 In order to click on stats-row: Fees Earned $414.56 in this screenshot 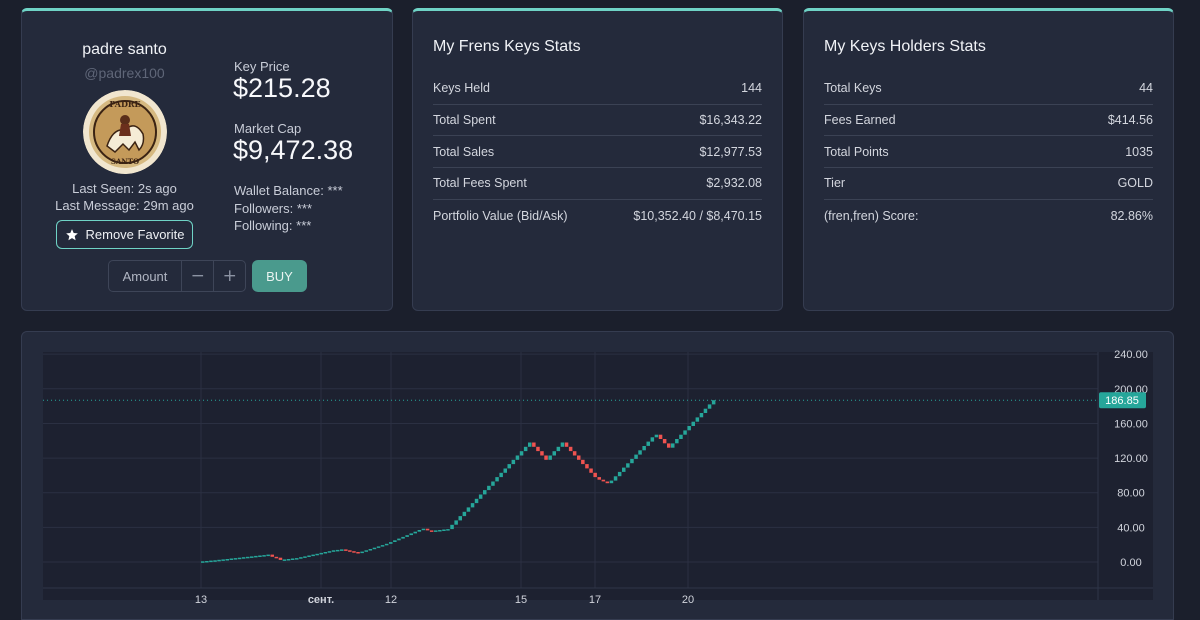, I will do `click(988, 121)`.